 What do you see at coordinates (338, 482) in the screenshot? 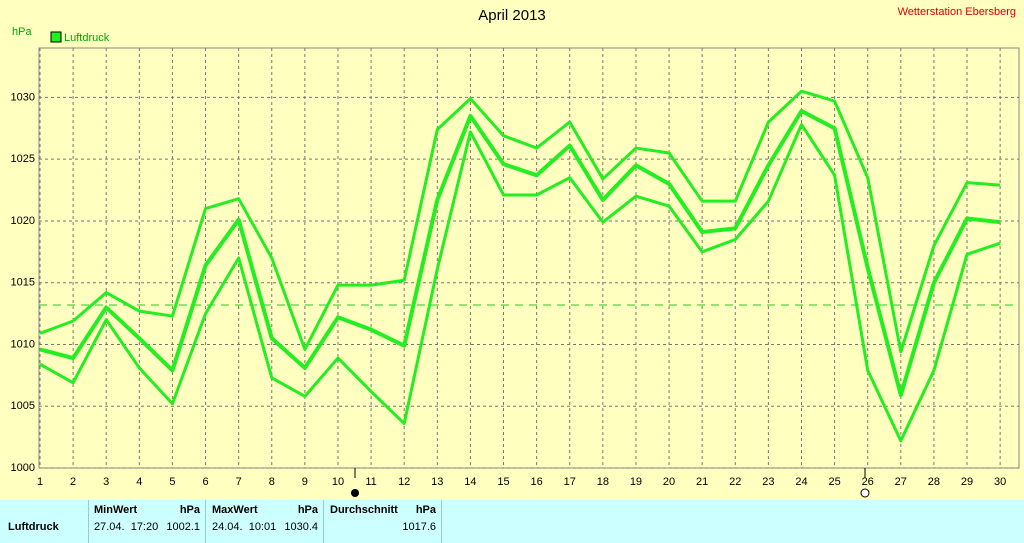
I see `x-tick-label: 10` at bounding box center [338, 482].